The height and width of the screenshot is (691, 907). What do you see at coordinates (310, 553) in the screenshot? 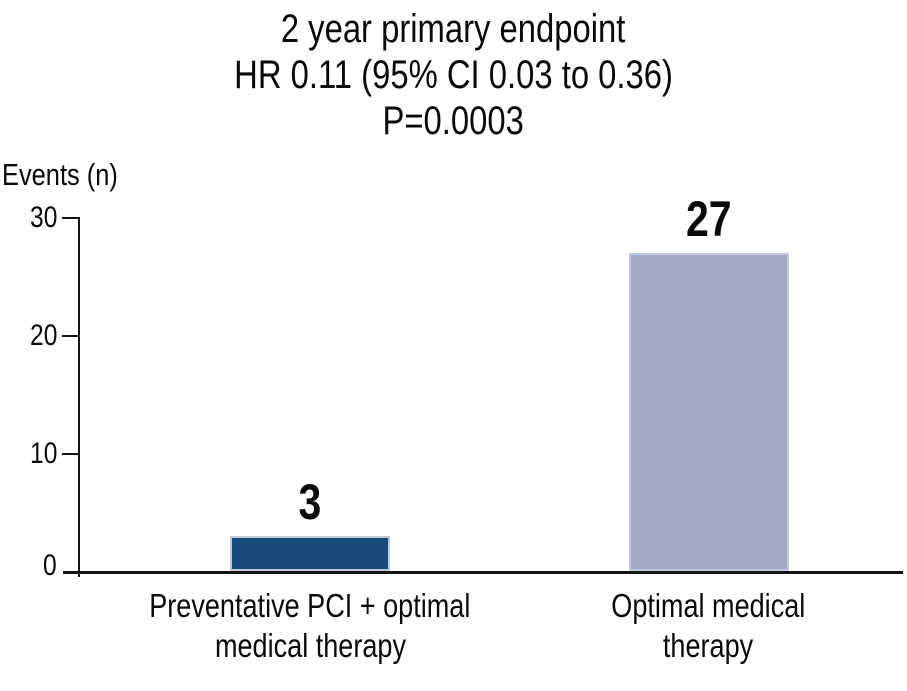
I see `bar-preventative-pci` at bounding box center [310, 553].